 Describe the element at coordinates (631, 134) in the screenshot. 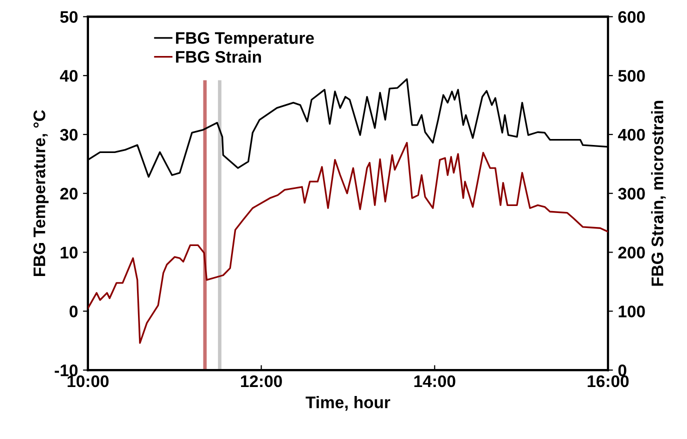

I see `y2-tick-label: 400` at that location.